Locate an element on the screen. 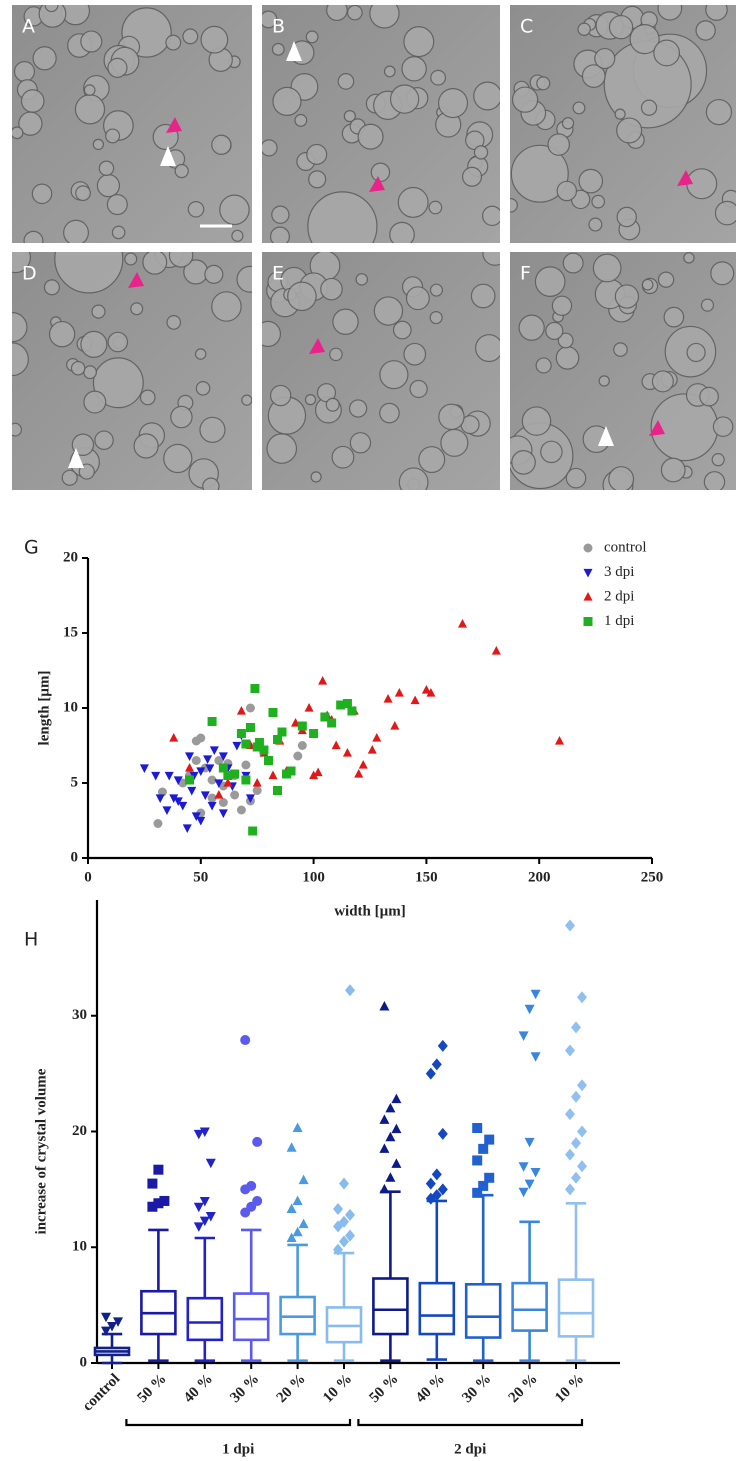 Image resolution: width=736 pixels, height=1461 pixels. micrograph: C is located at coordinates (623, 124).